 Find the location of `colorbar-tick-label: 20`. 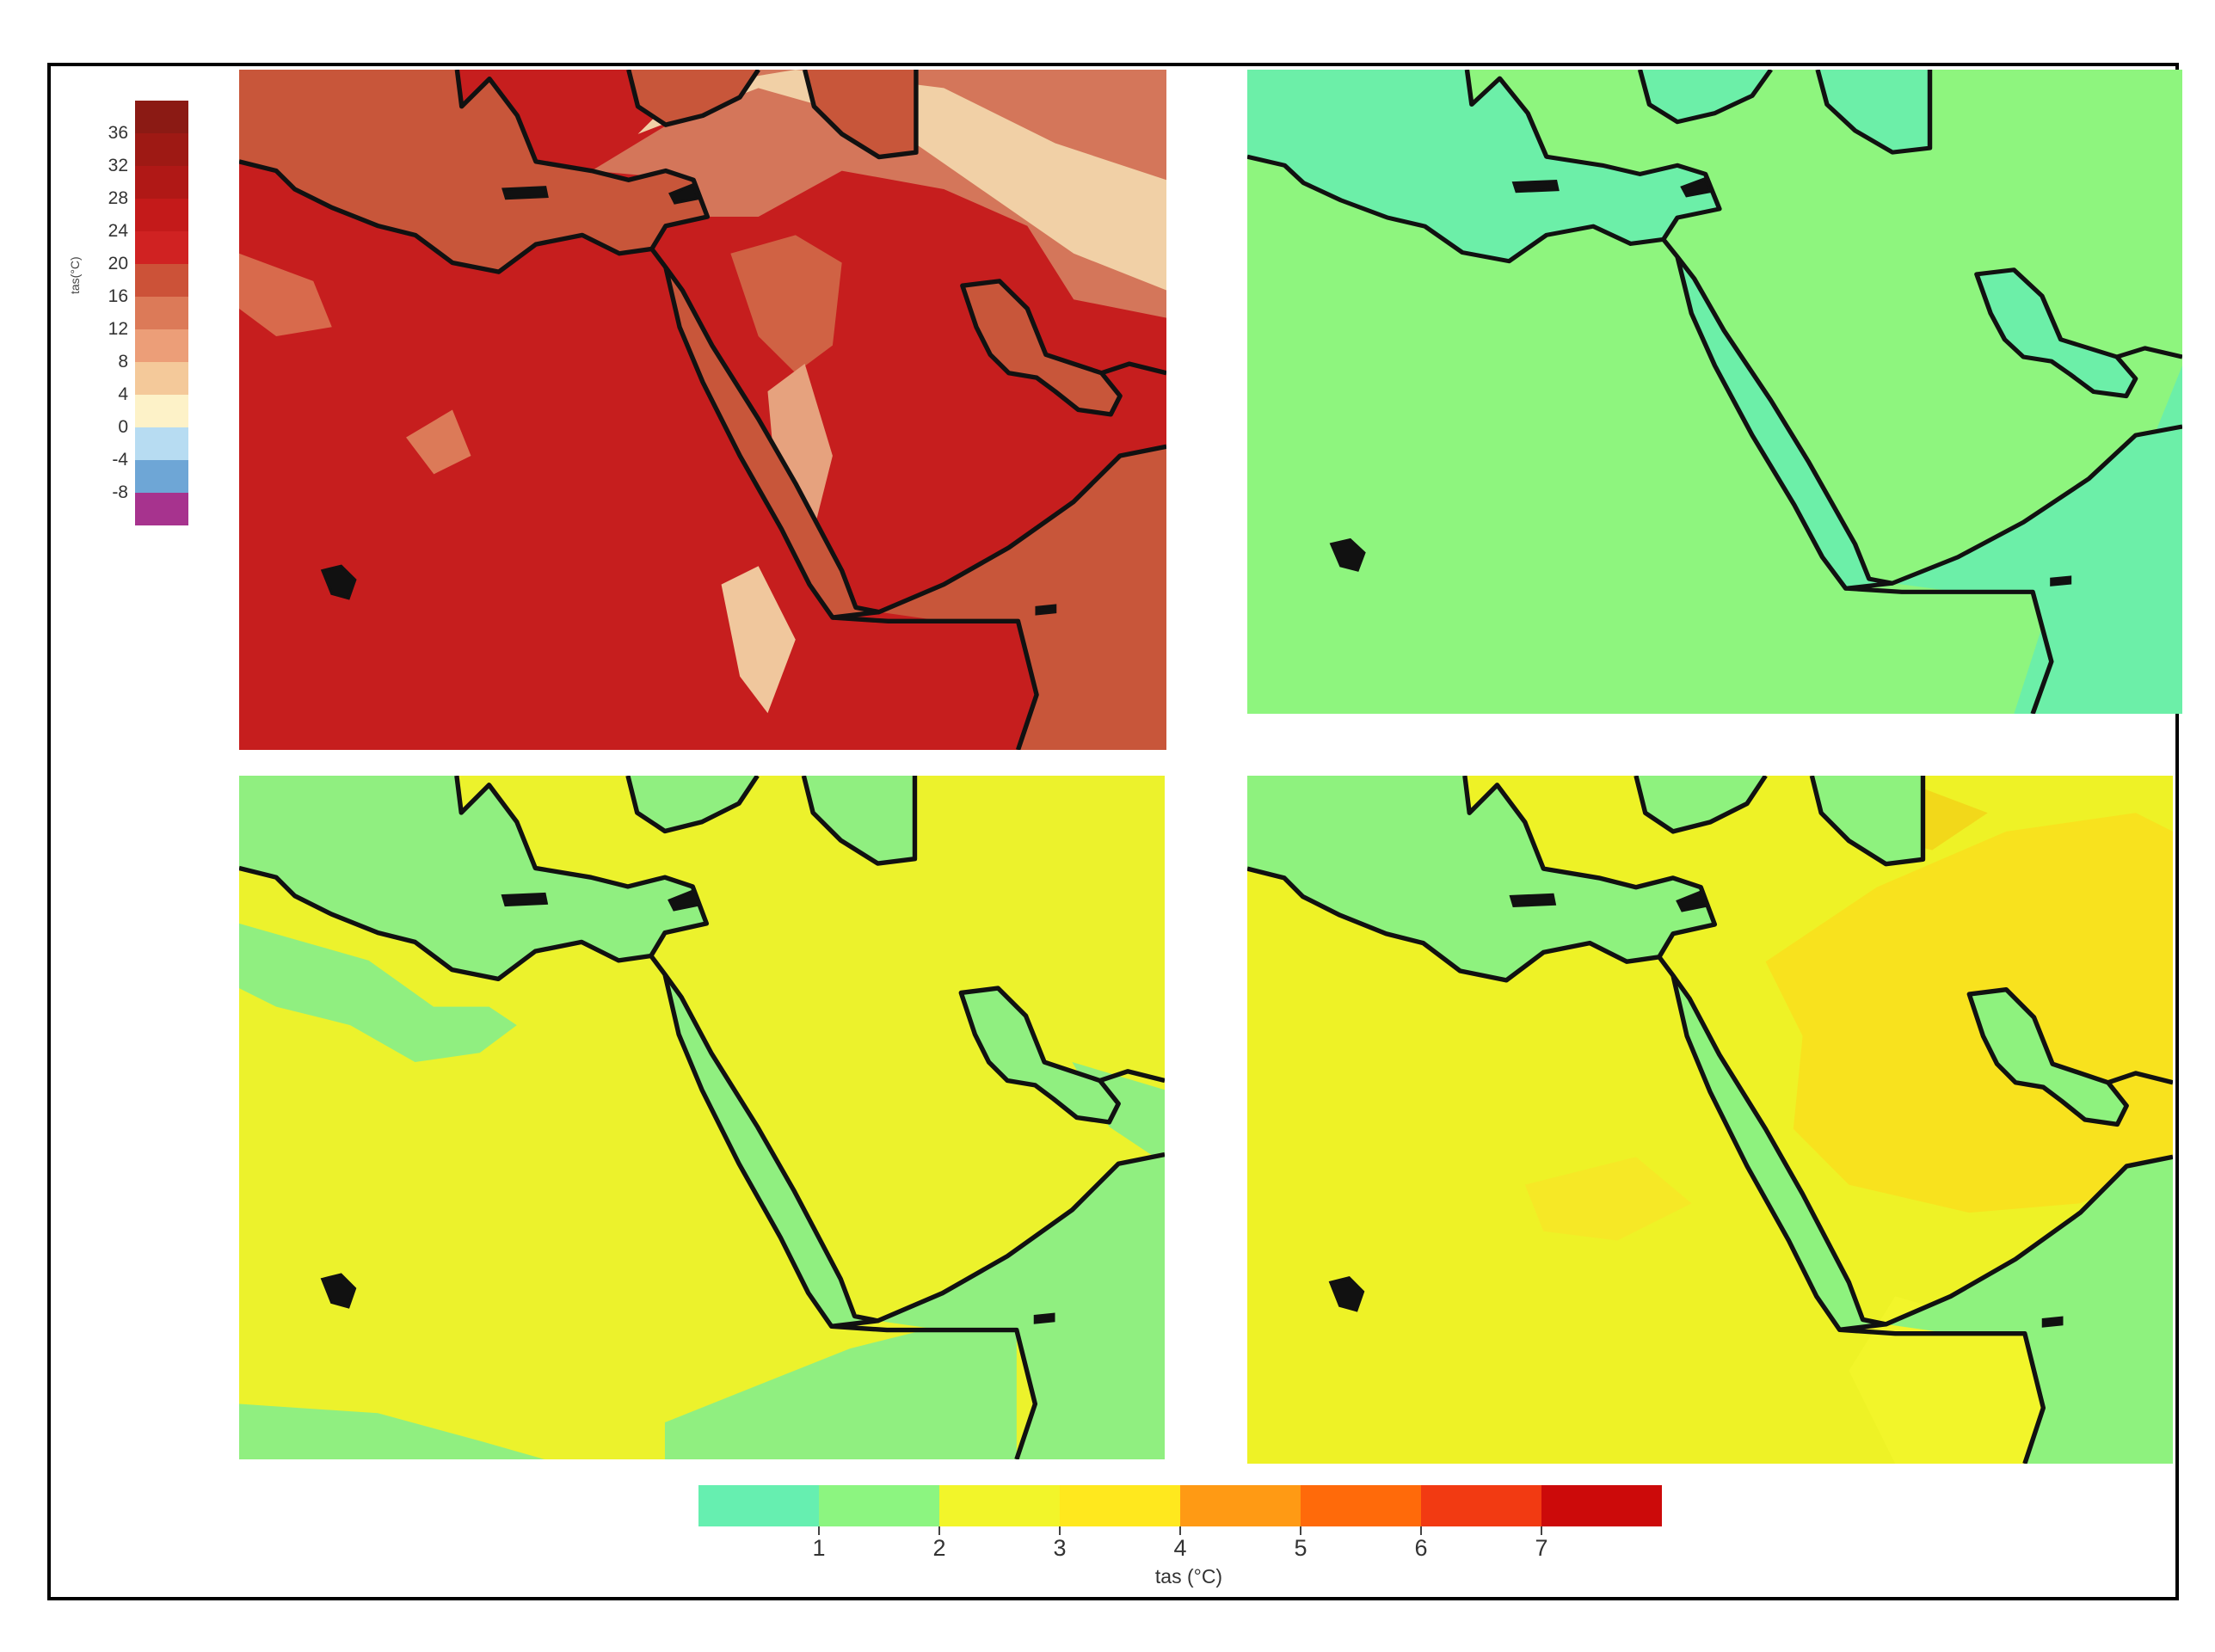

colorbar-tick-label: 20 is located at coordinates (118, 263).